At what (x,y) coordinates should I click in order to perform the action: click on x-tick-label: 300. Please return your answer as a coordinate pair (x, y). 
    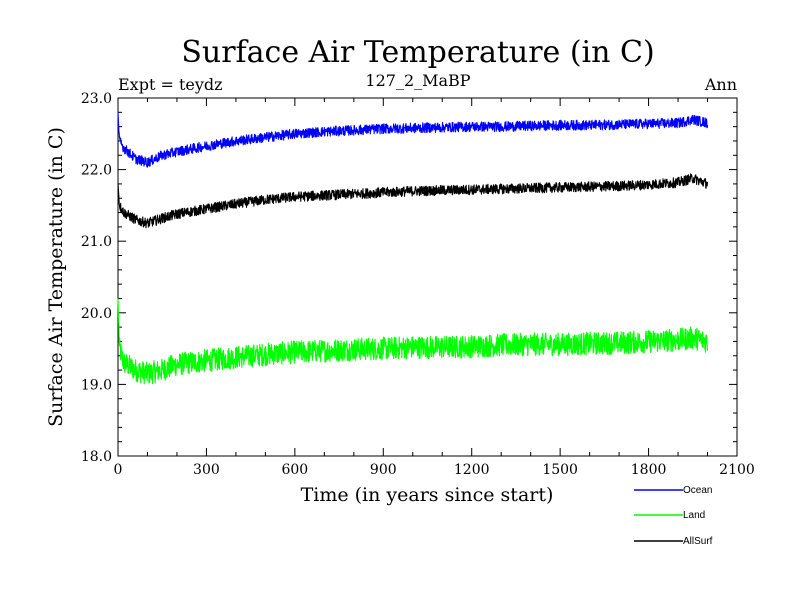
    Looking at the image, I should click on (206, 470).